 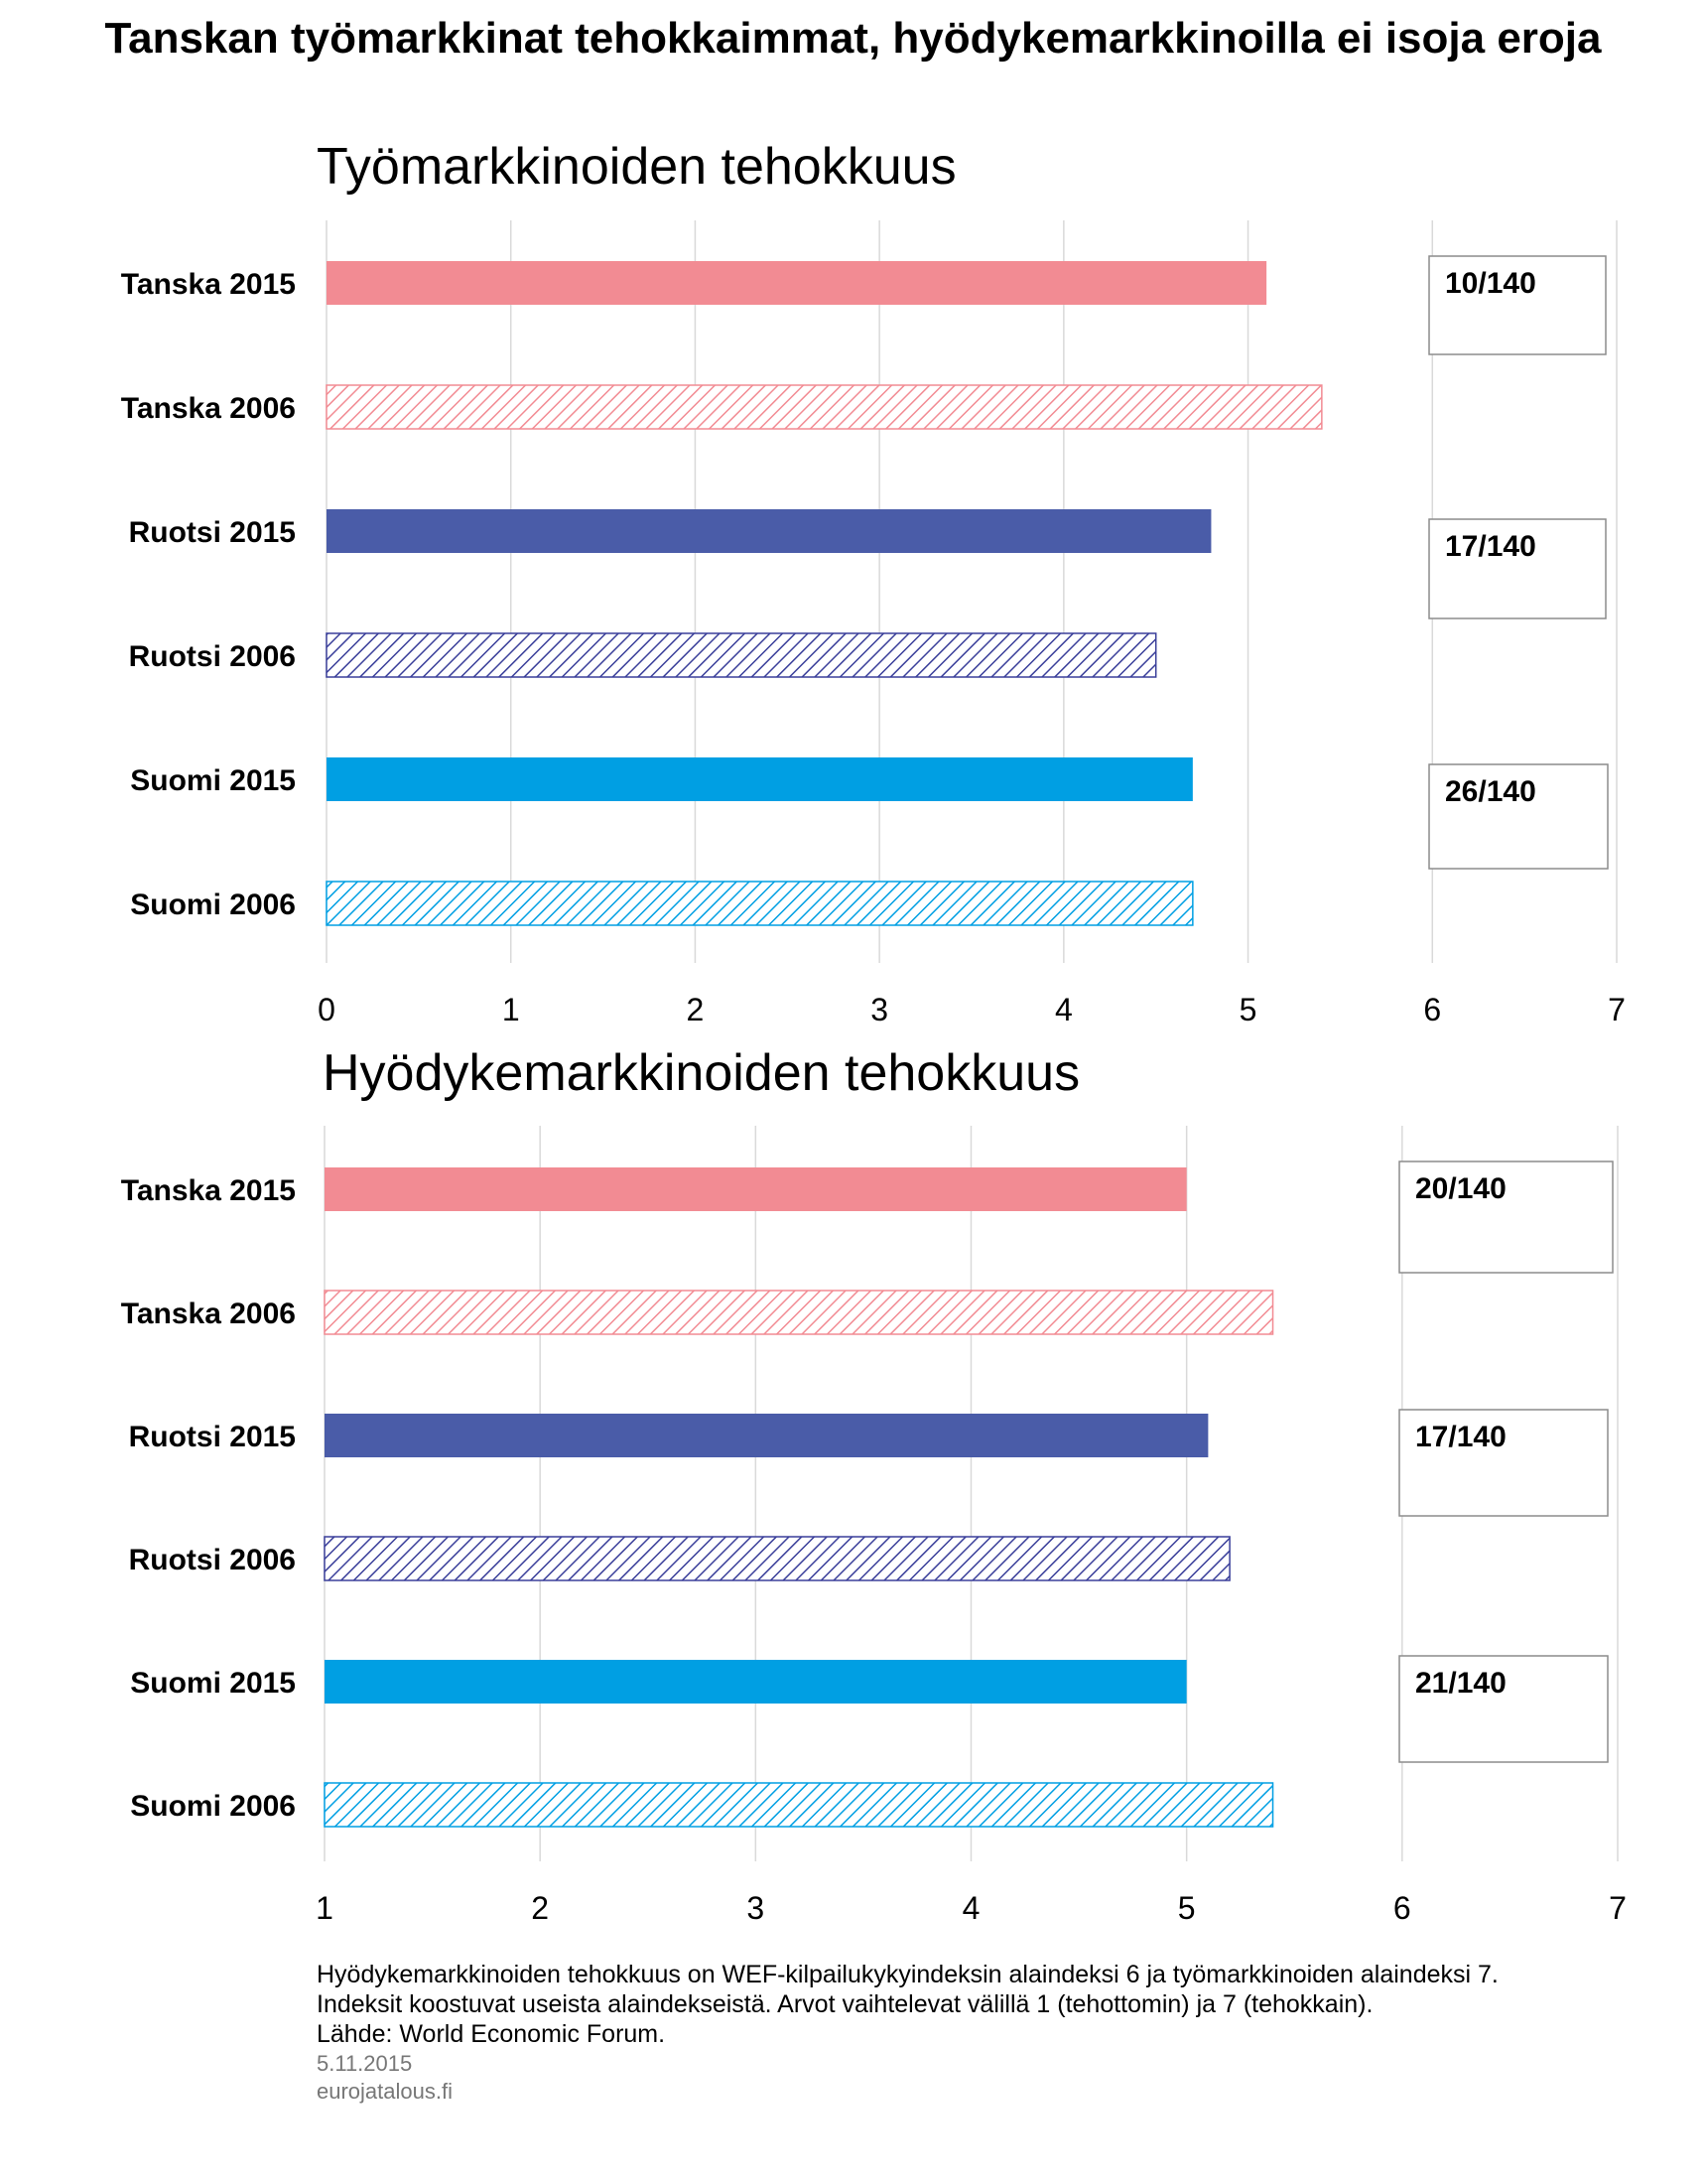 I want to click on x-tick-label: 0, so click(x=326, y=1009).